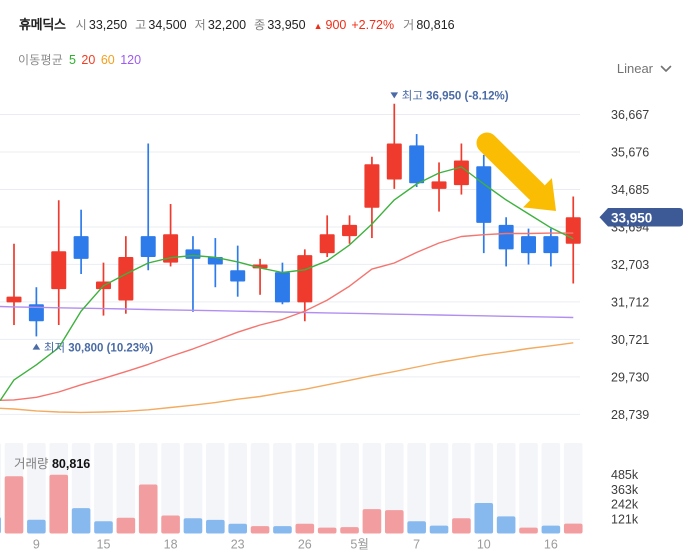 Image resolution: width=685 pixels, height=558 pixels. I want to click on last-price-badge, so click(641, 217).